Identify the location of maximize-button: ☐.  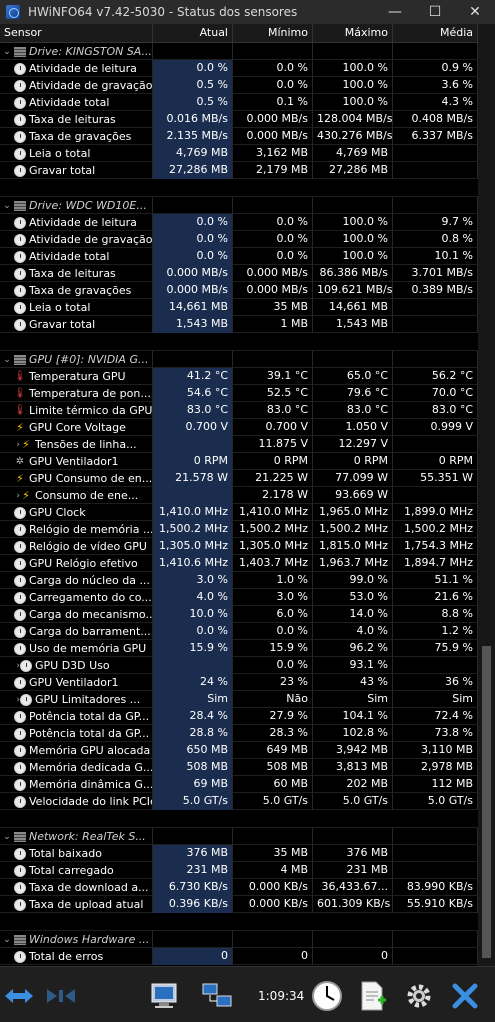
(435, 12).